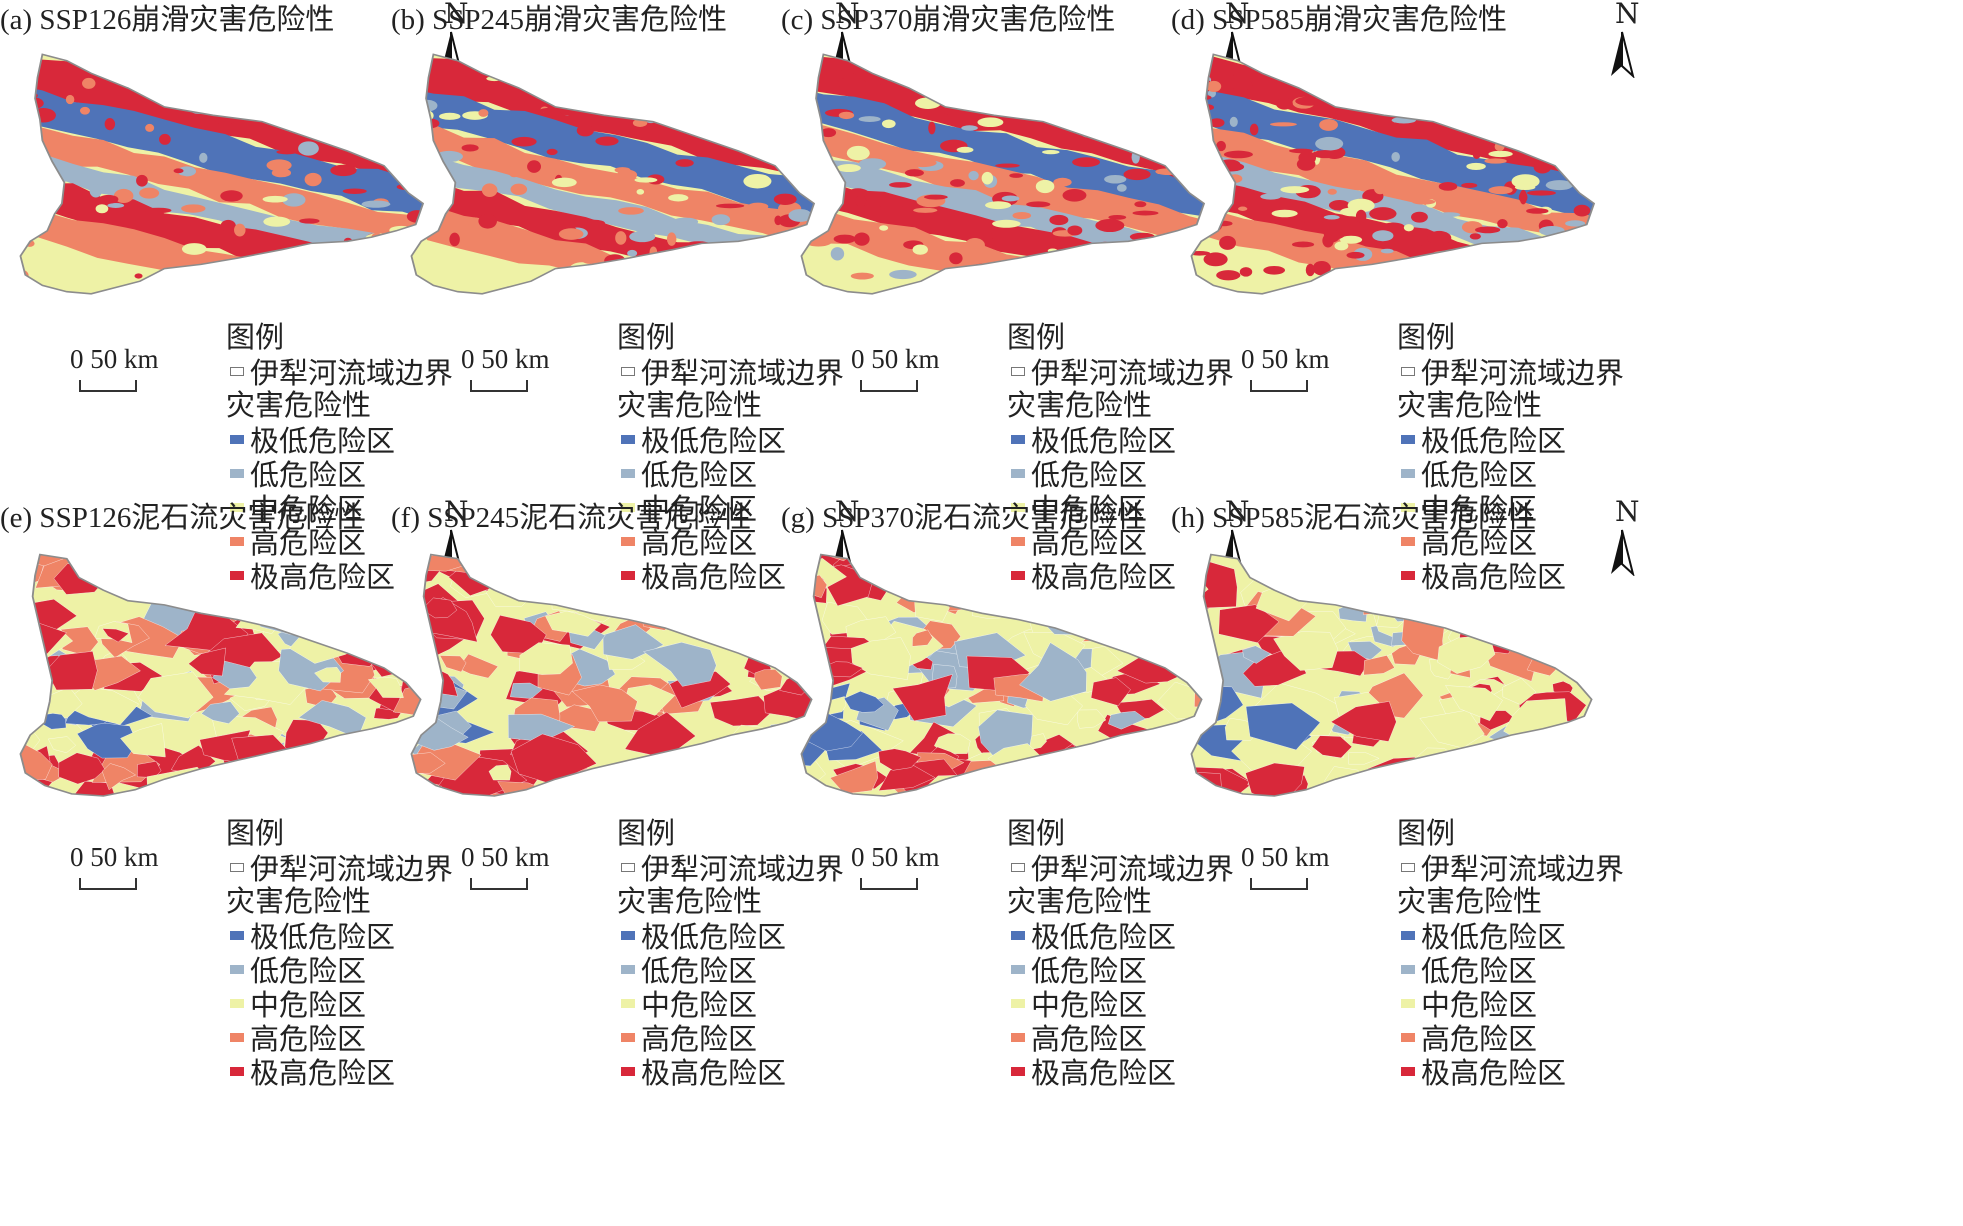 The width and height of the screenshot is (1963, 1226). What do you see at coordinates (1623, 54) in the screenshot?
I see `north-arrow-icon` at bounding box center [1623, 54].